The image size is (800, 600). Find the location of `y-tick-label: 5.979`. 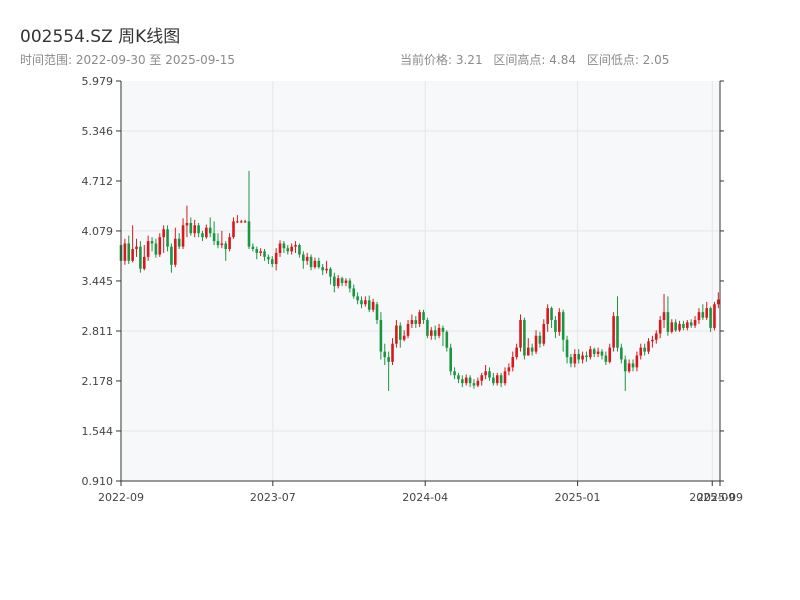

y-tick-label: 5.979 is located at coordinates (98, 81).